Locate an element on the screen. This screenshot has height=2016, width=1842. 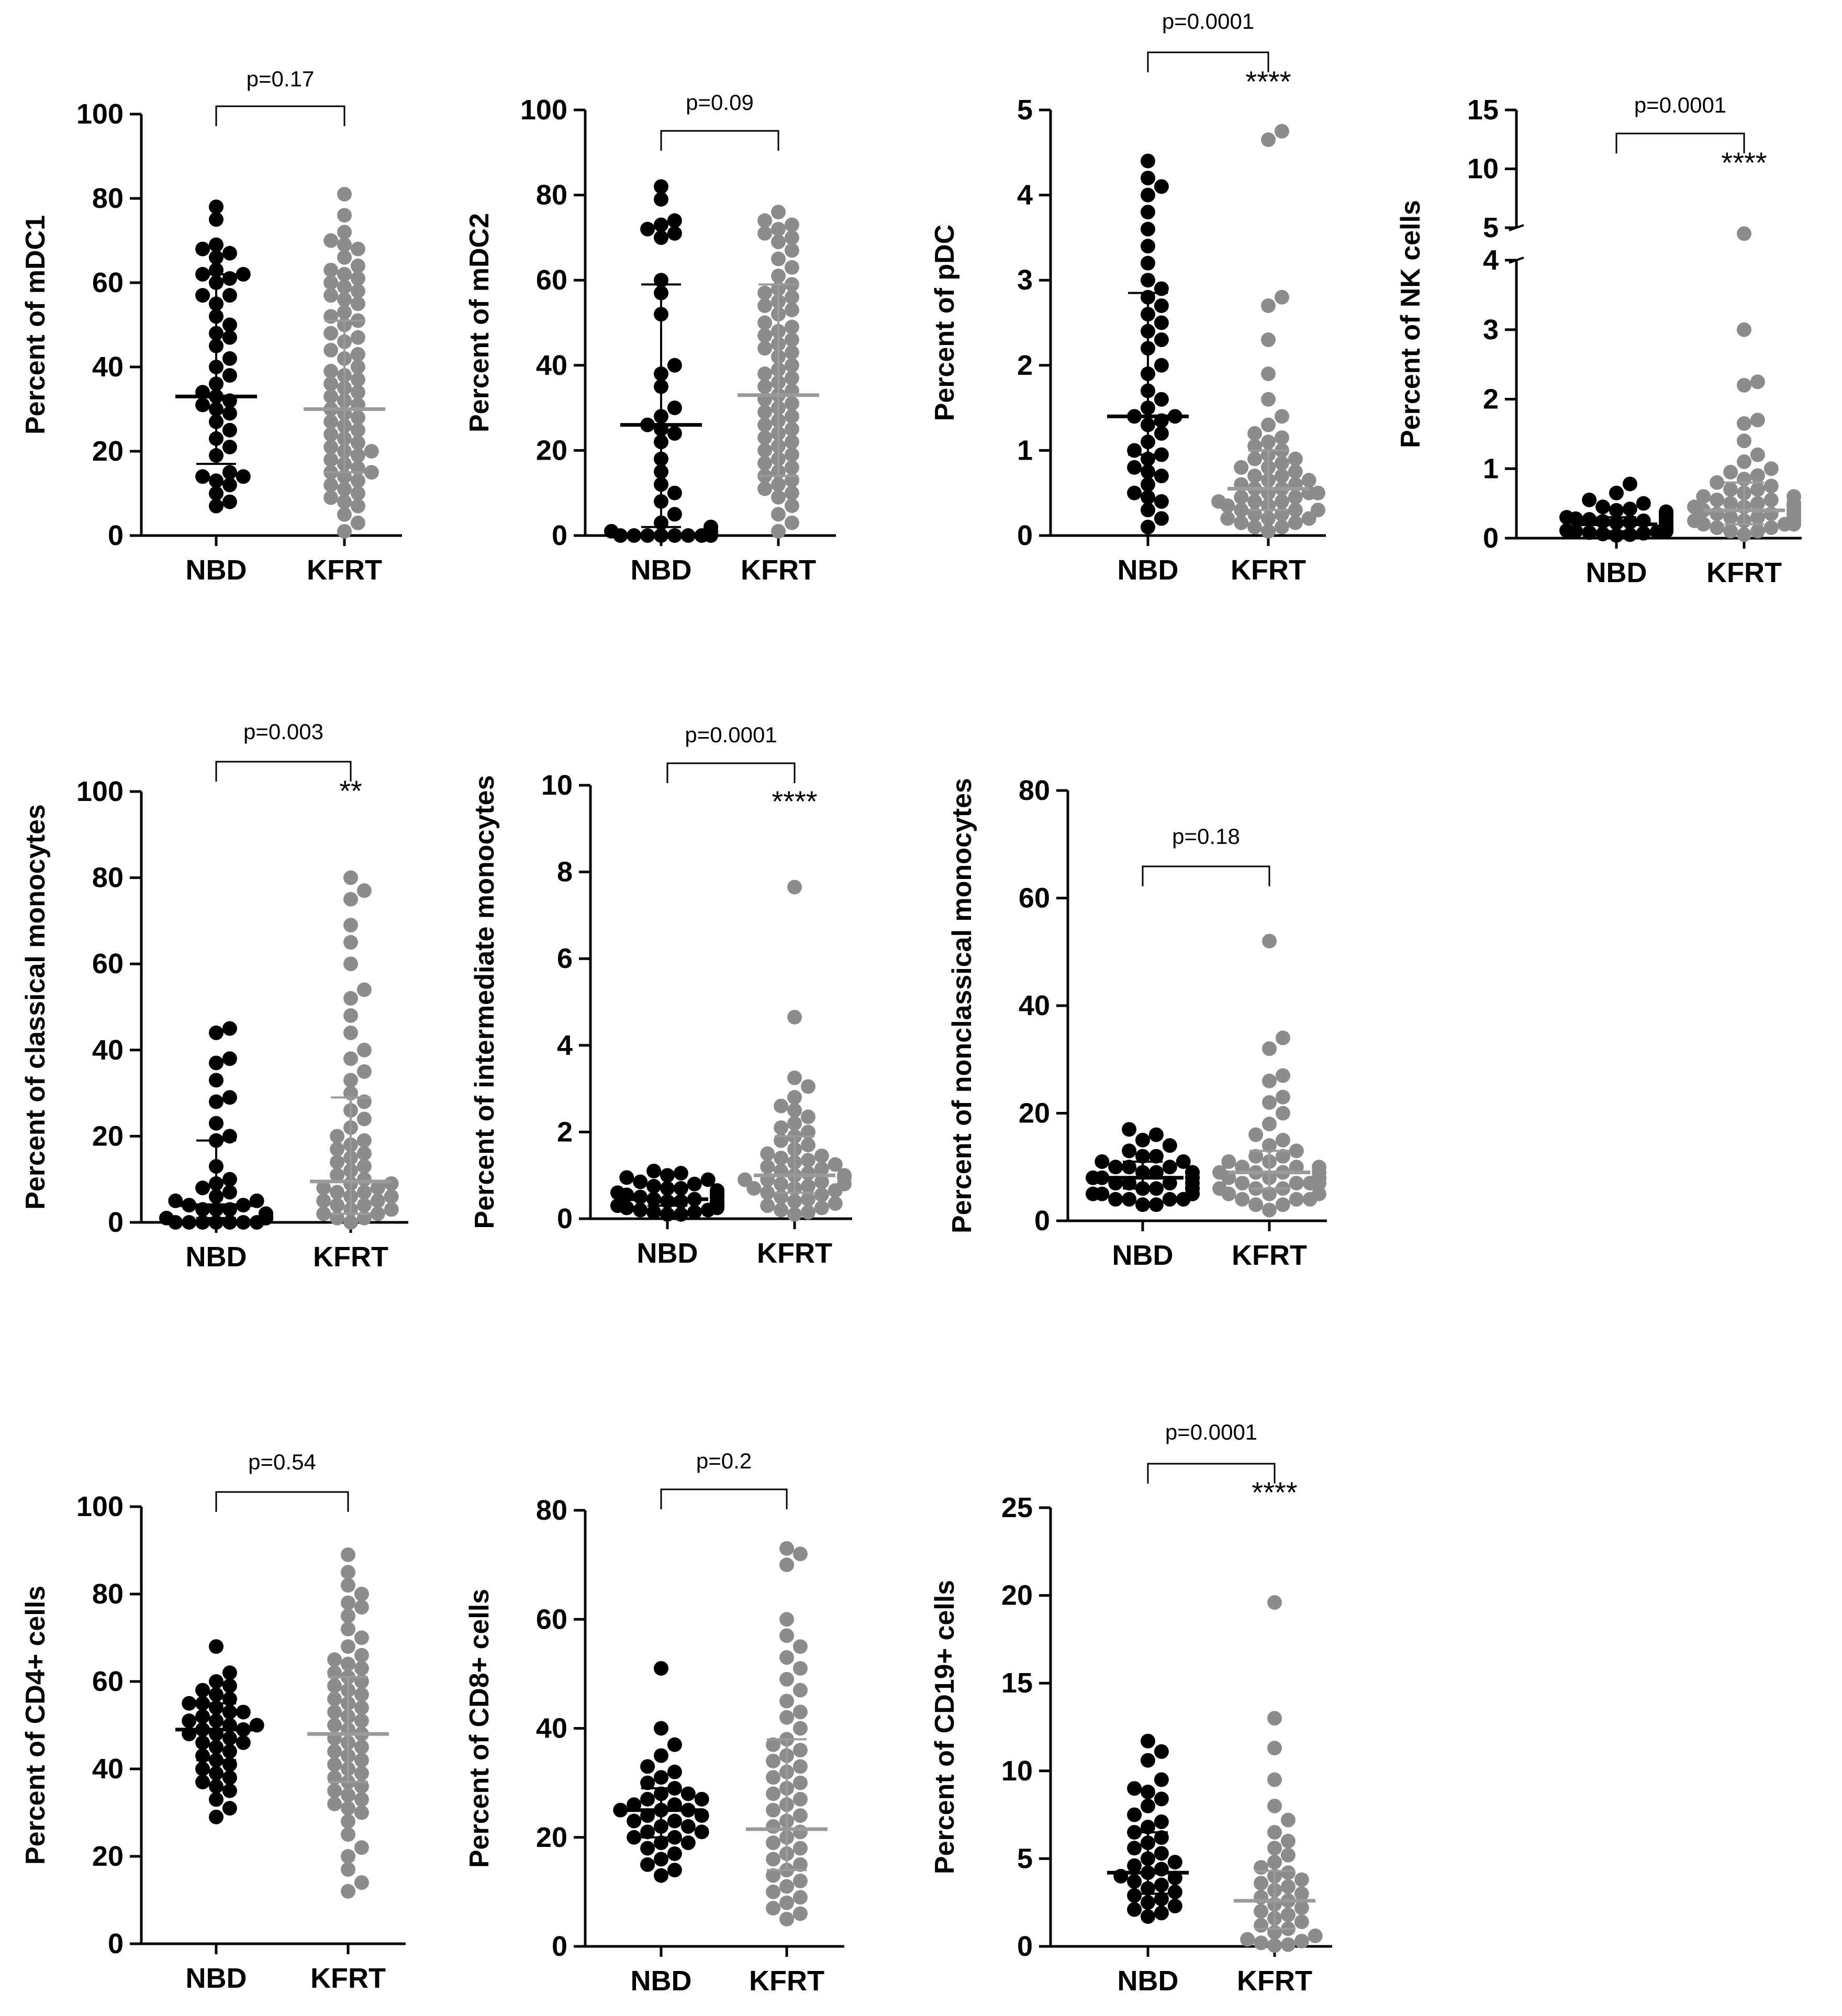
y-tick-label: 20 is located at coordinates (108, 1136).